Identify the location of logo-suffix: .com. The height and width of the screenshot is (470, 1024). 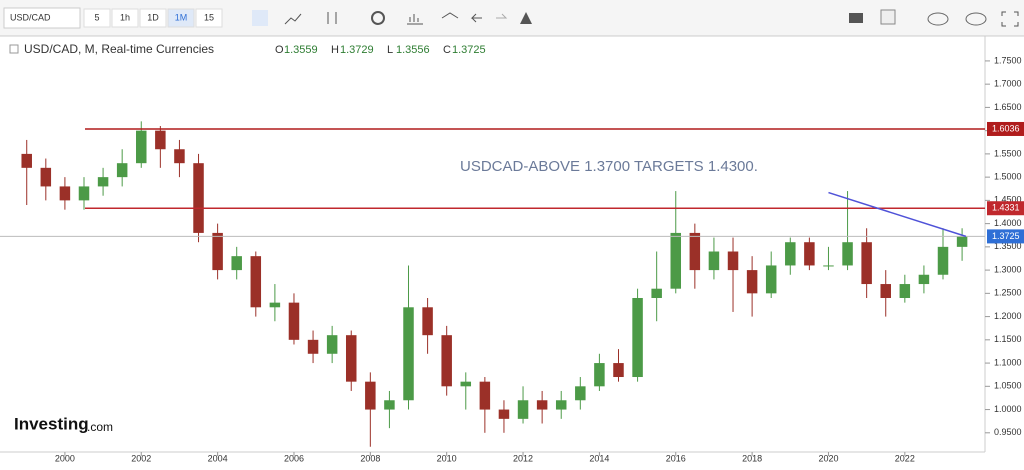
(100, 427).